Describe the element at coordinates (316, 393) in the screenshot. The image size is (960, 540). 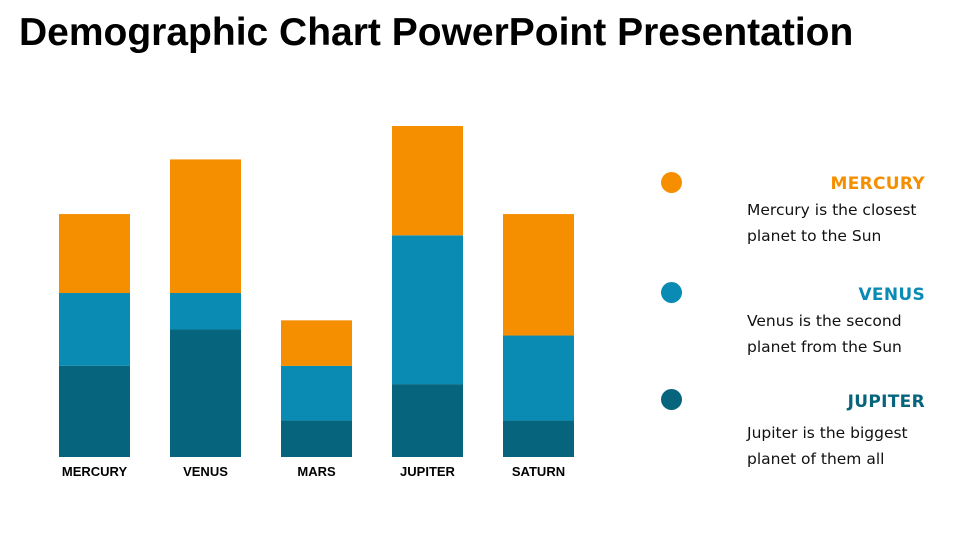
I see `bar-segment-mars-venus` at that location.